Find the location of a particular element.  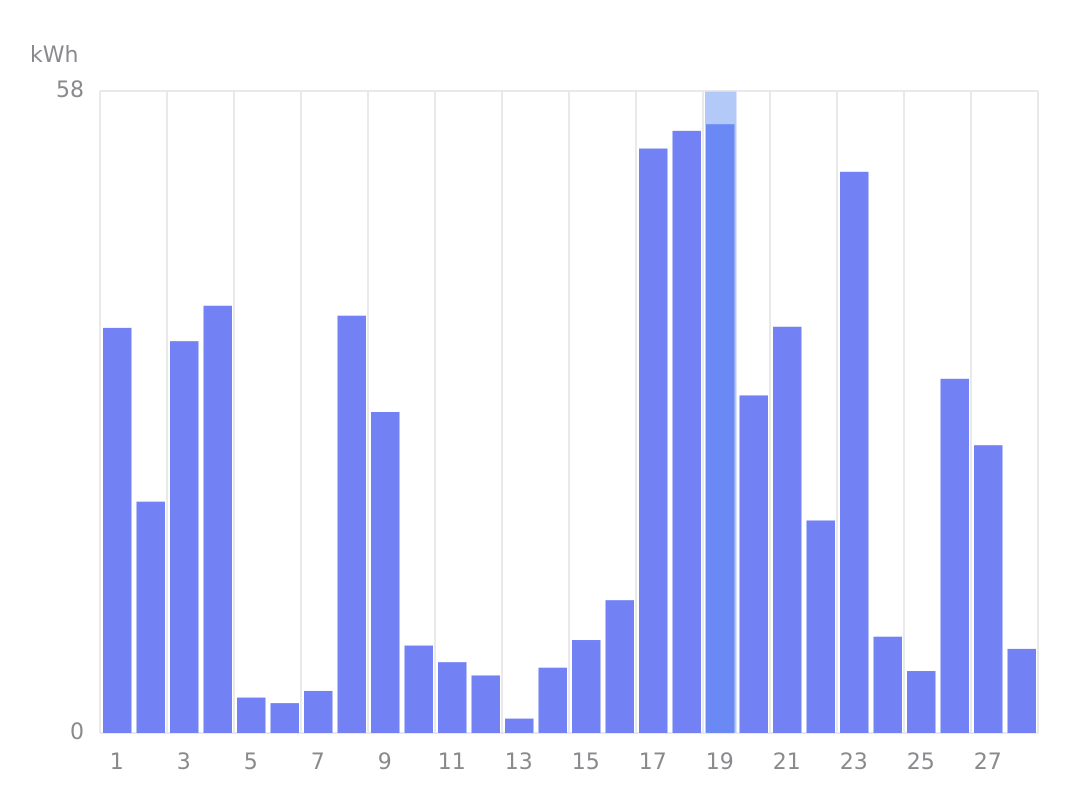

x-tick-label: 5 is located at coordinates (251, 762).